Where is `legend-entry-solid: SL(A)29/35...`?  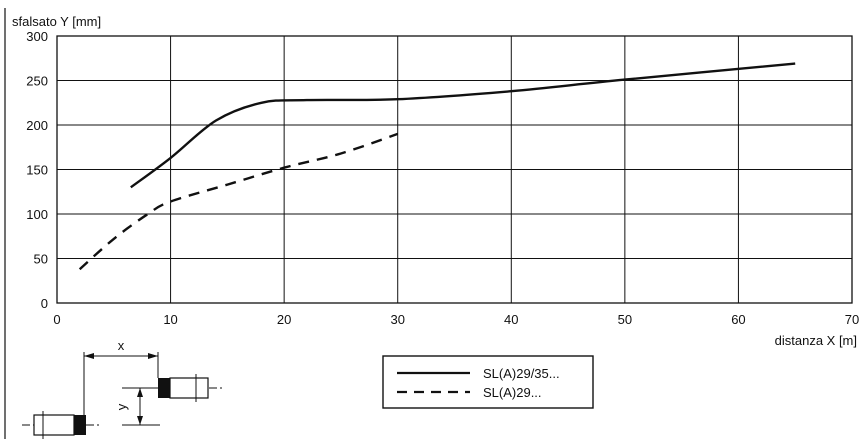
legend-entry-solid: SL(A)29/35... is located at coordinates (521, 373).